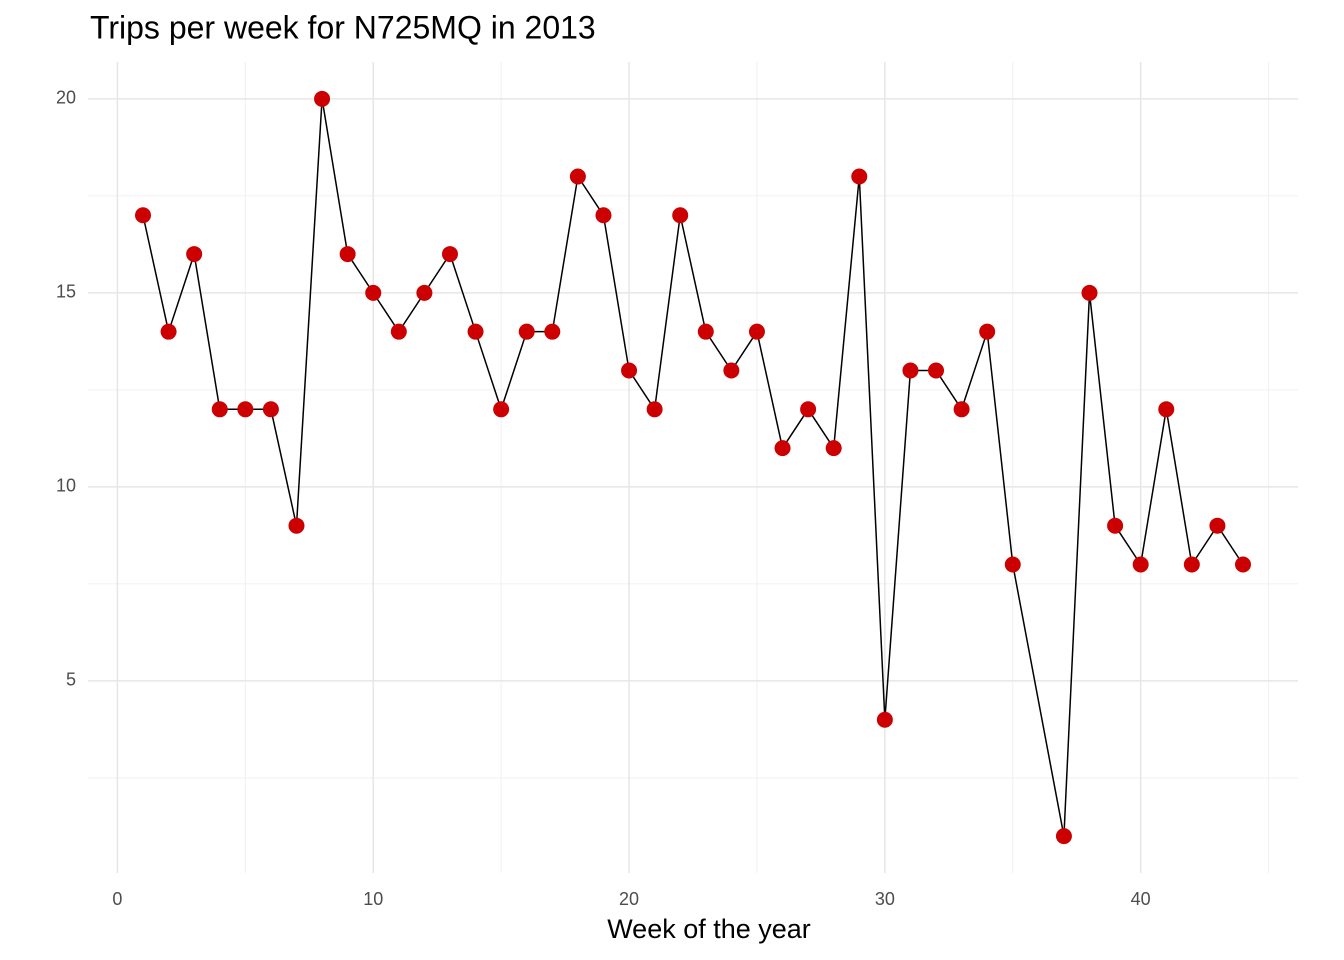 The image size is (1344, 960). Describe the element at coordinates (66, 292) in the screenshot. I see `y-tick-label: 15` at that location.